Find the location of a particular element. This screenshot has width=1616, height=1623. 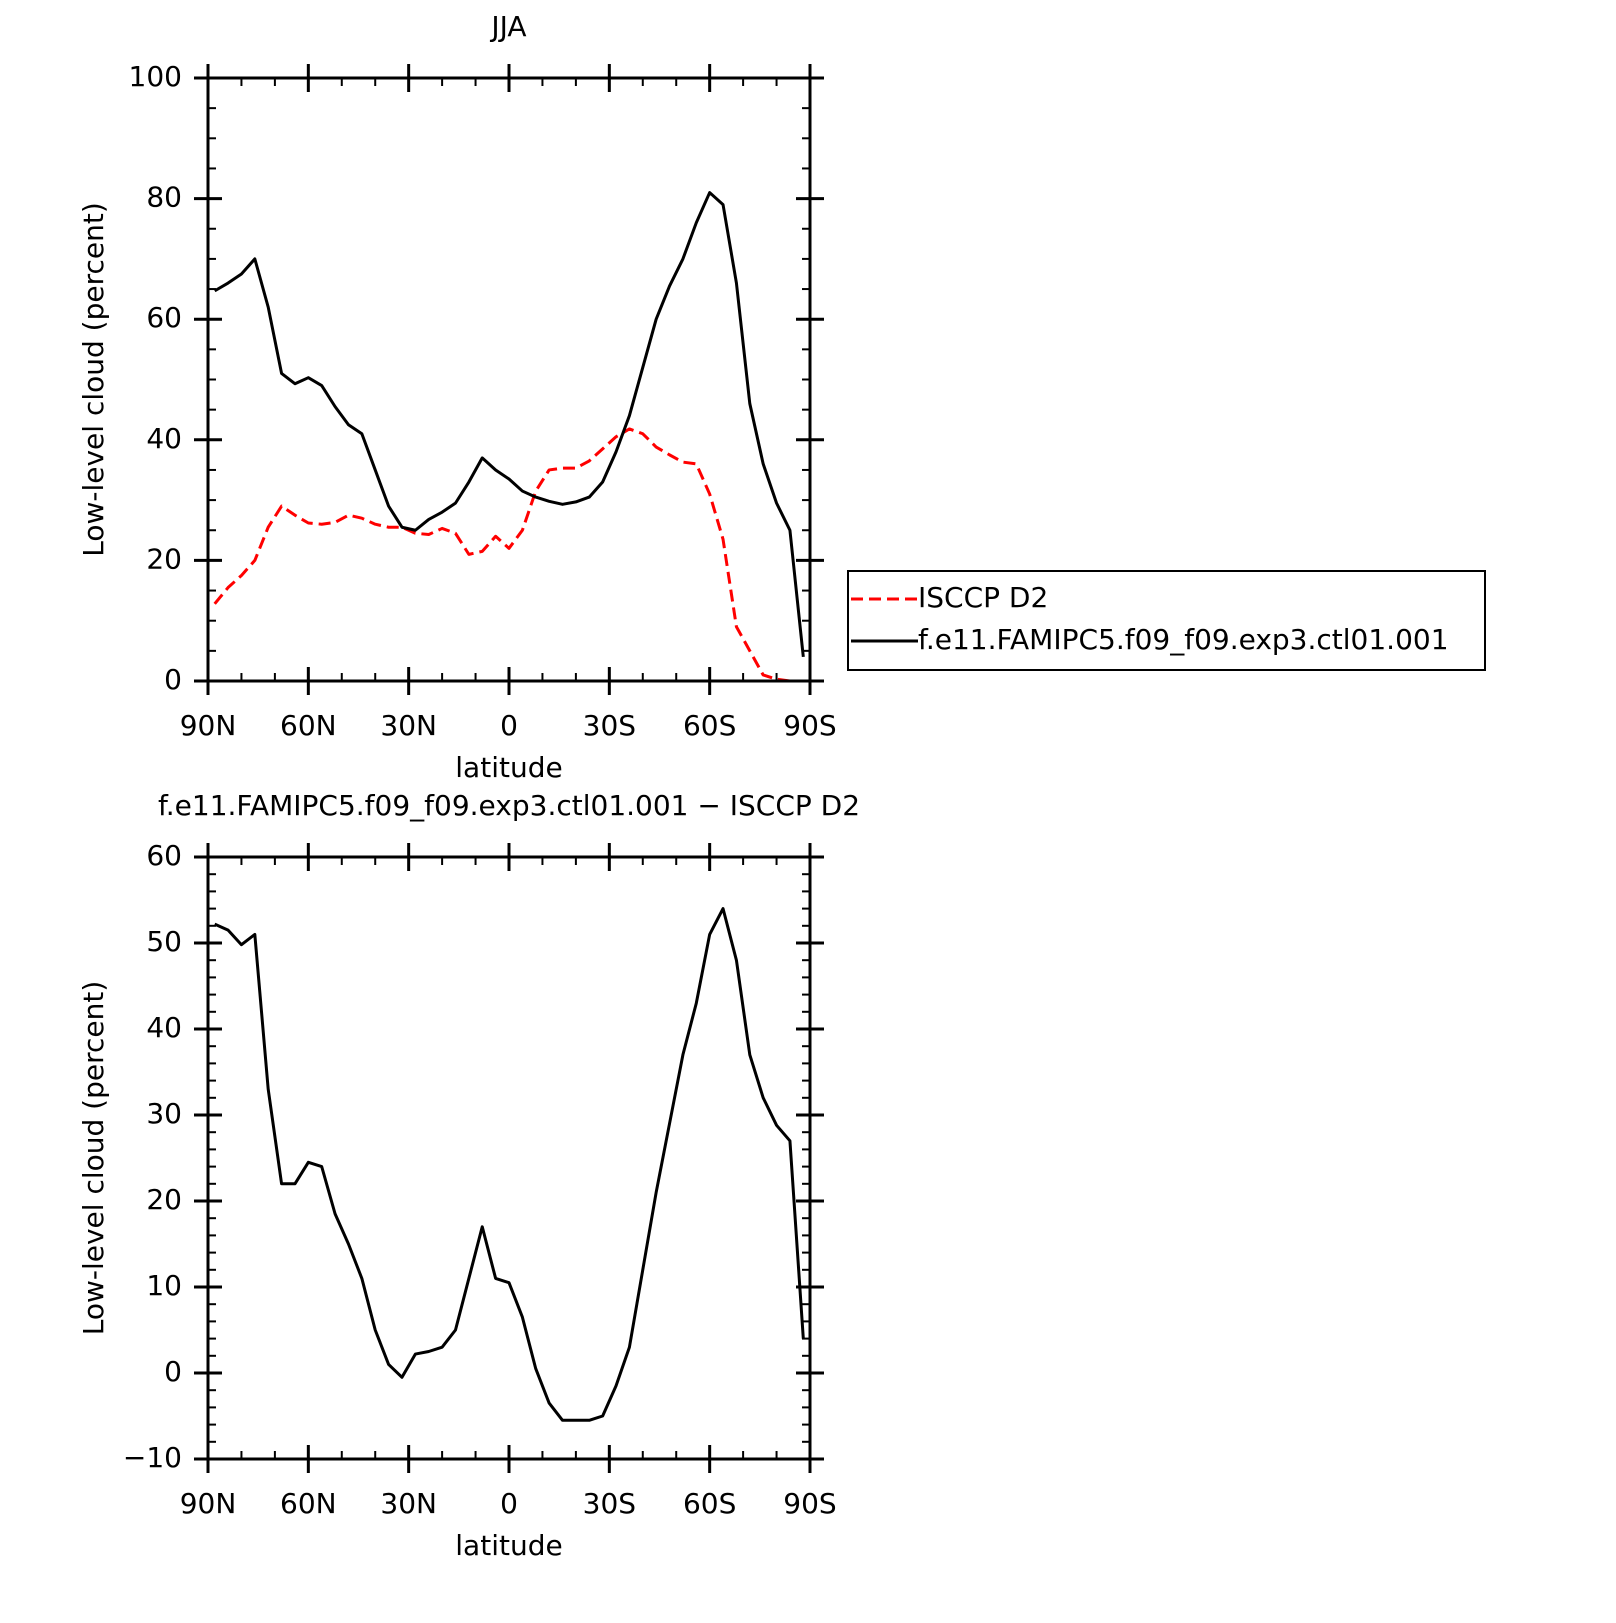

y-tick-label: 30 is located at coordinates (164, 1113).